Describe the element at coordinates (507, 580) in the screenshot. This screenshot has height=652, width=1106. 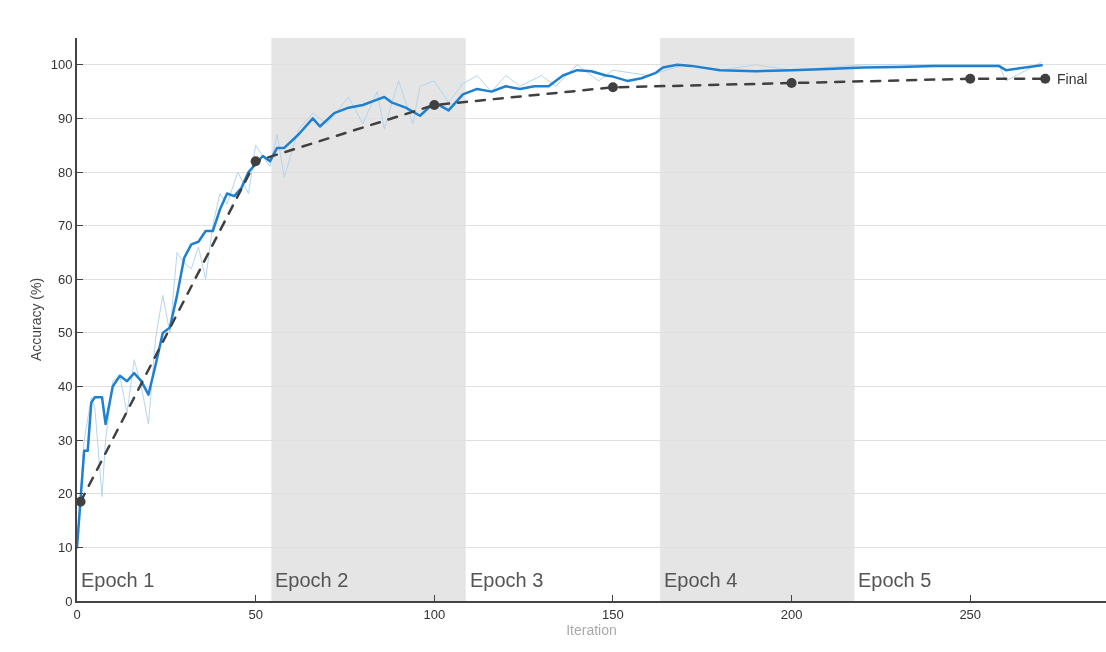
I see `annotation: Epoch 3` at that location.